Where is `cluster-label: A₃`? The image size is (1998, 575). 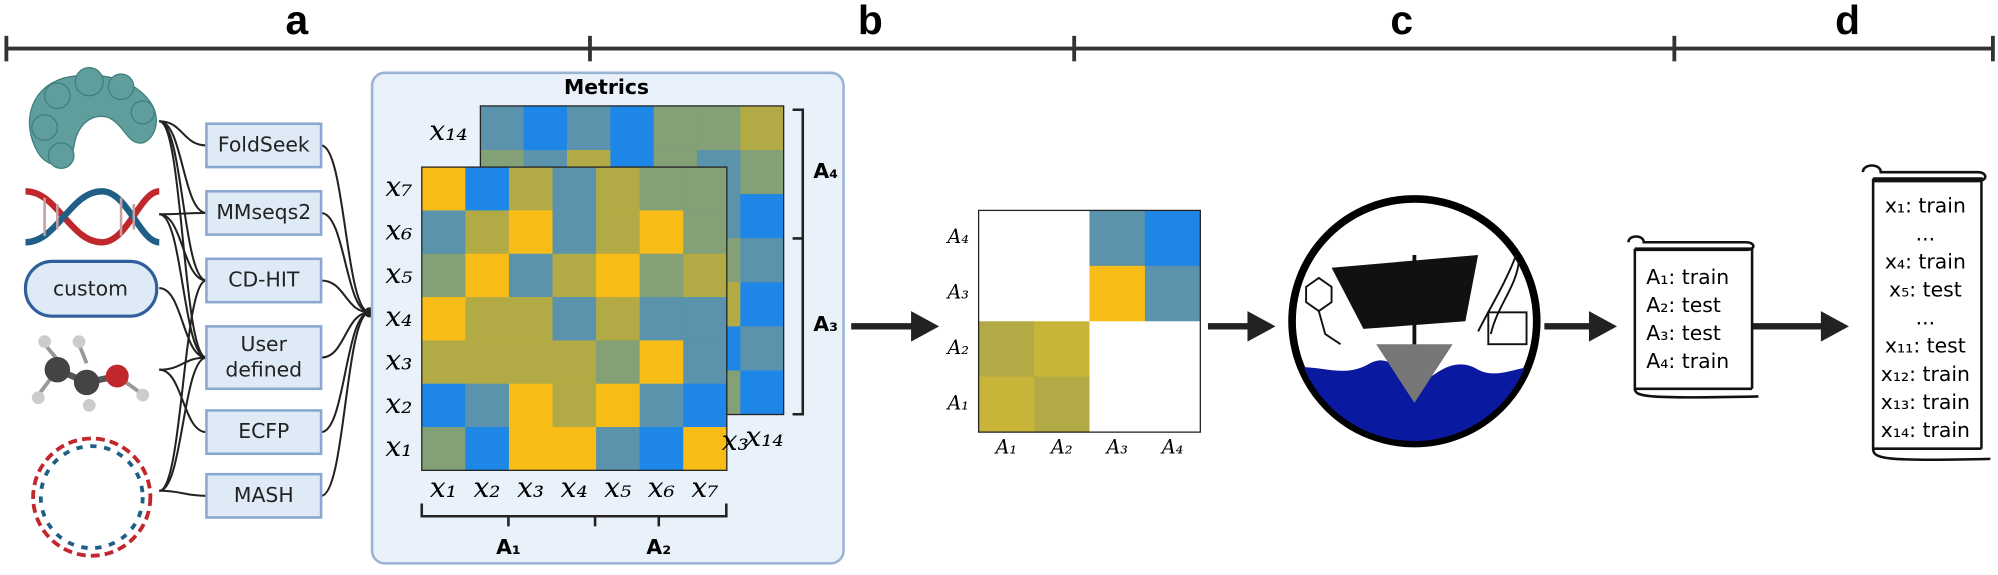 cluster-label: A₃ is located at coordinates (825, 324).